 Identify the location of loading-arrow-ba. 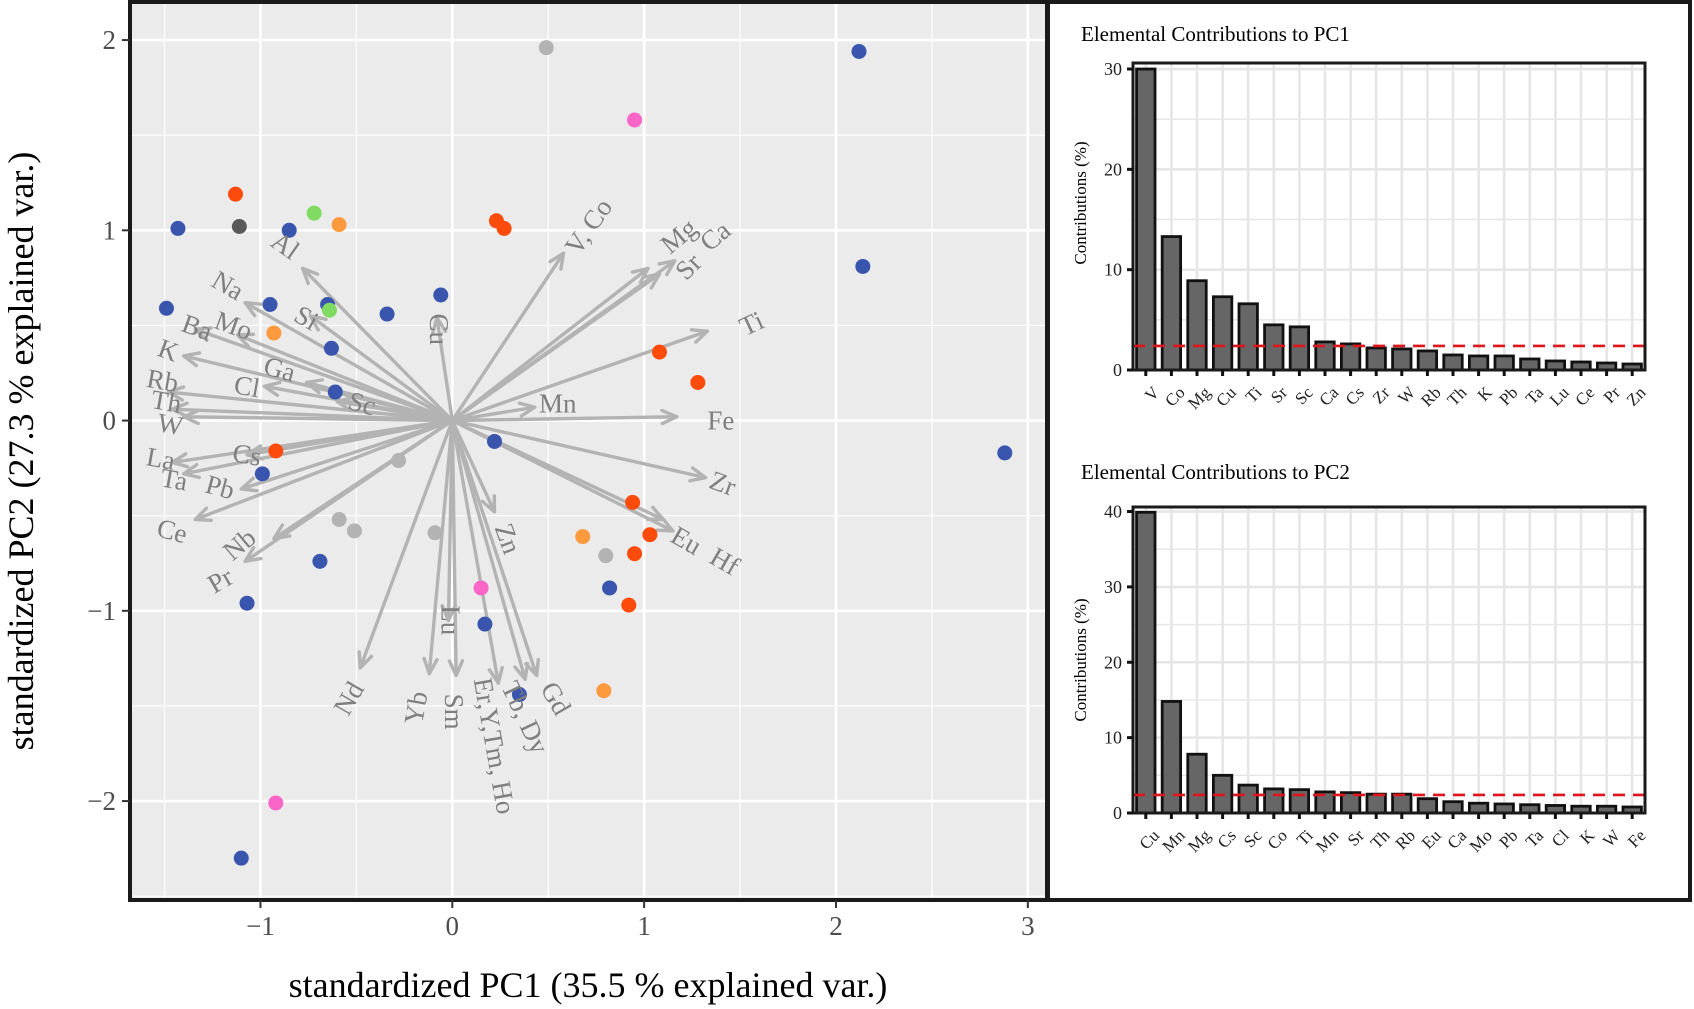
(323, 374).